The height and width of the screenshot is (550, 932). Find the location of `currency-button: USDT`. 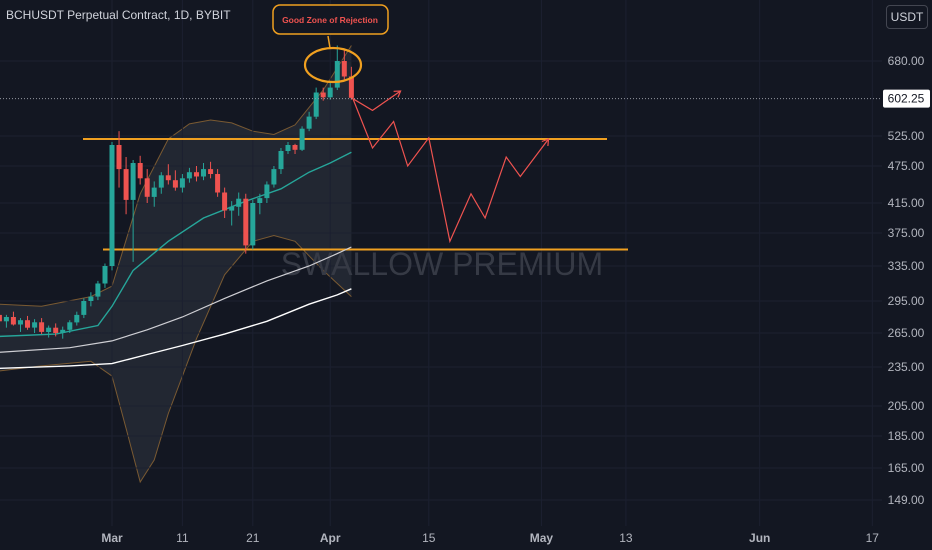

currency-button: USDT is located at coordinates (907, 17).